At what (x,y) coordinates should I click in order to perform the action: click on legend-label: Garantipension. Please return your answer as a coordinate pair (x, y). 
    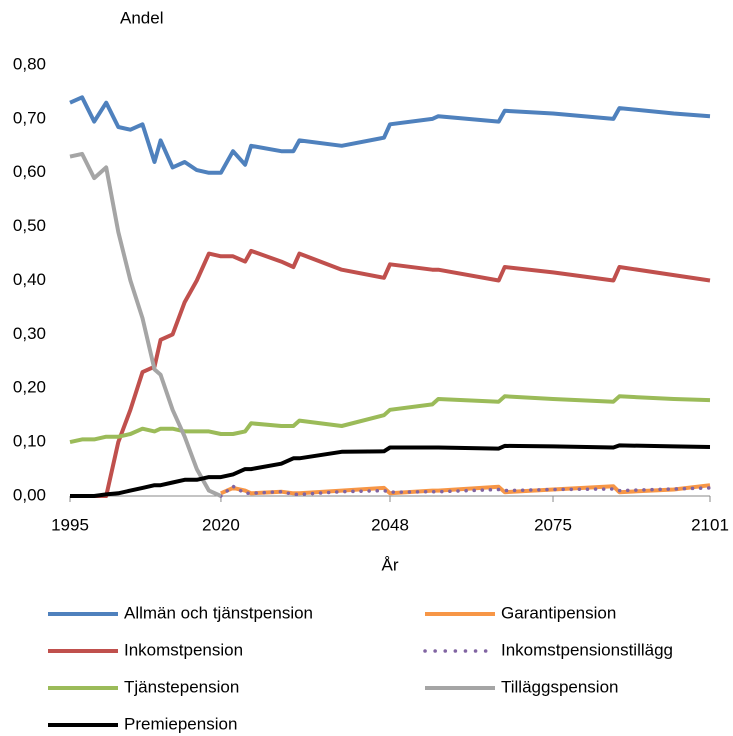
    Looking at the image, I should click on (558, 612).